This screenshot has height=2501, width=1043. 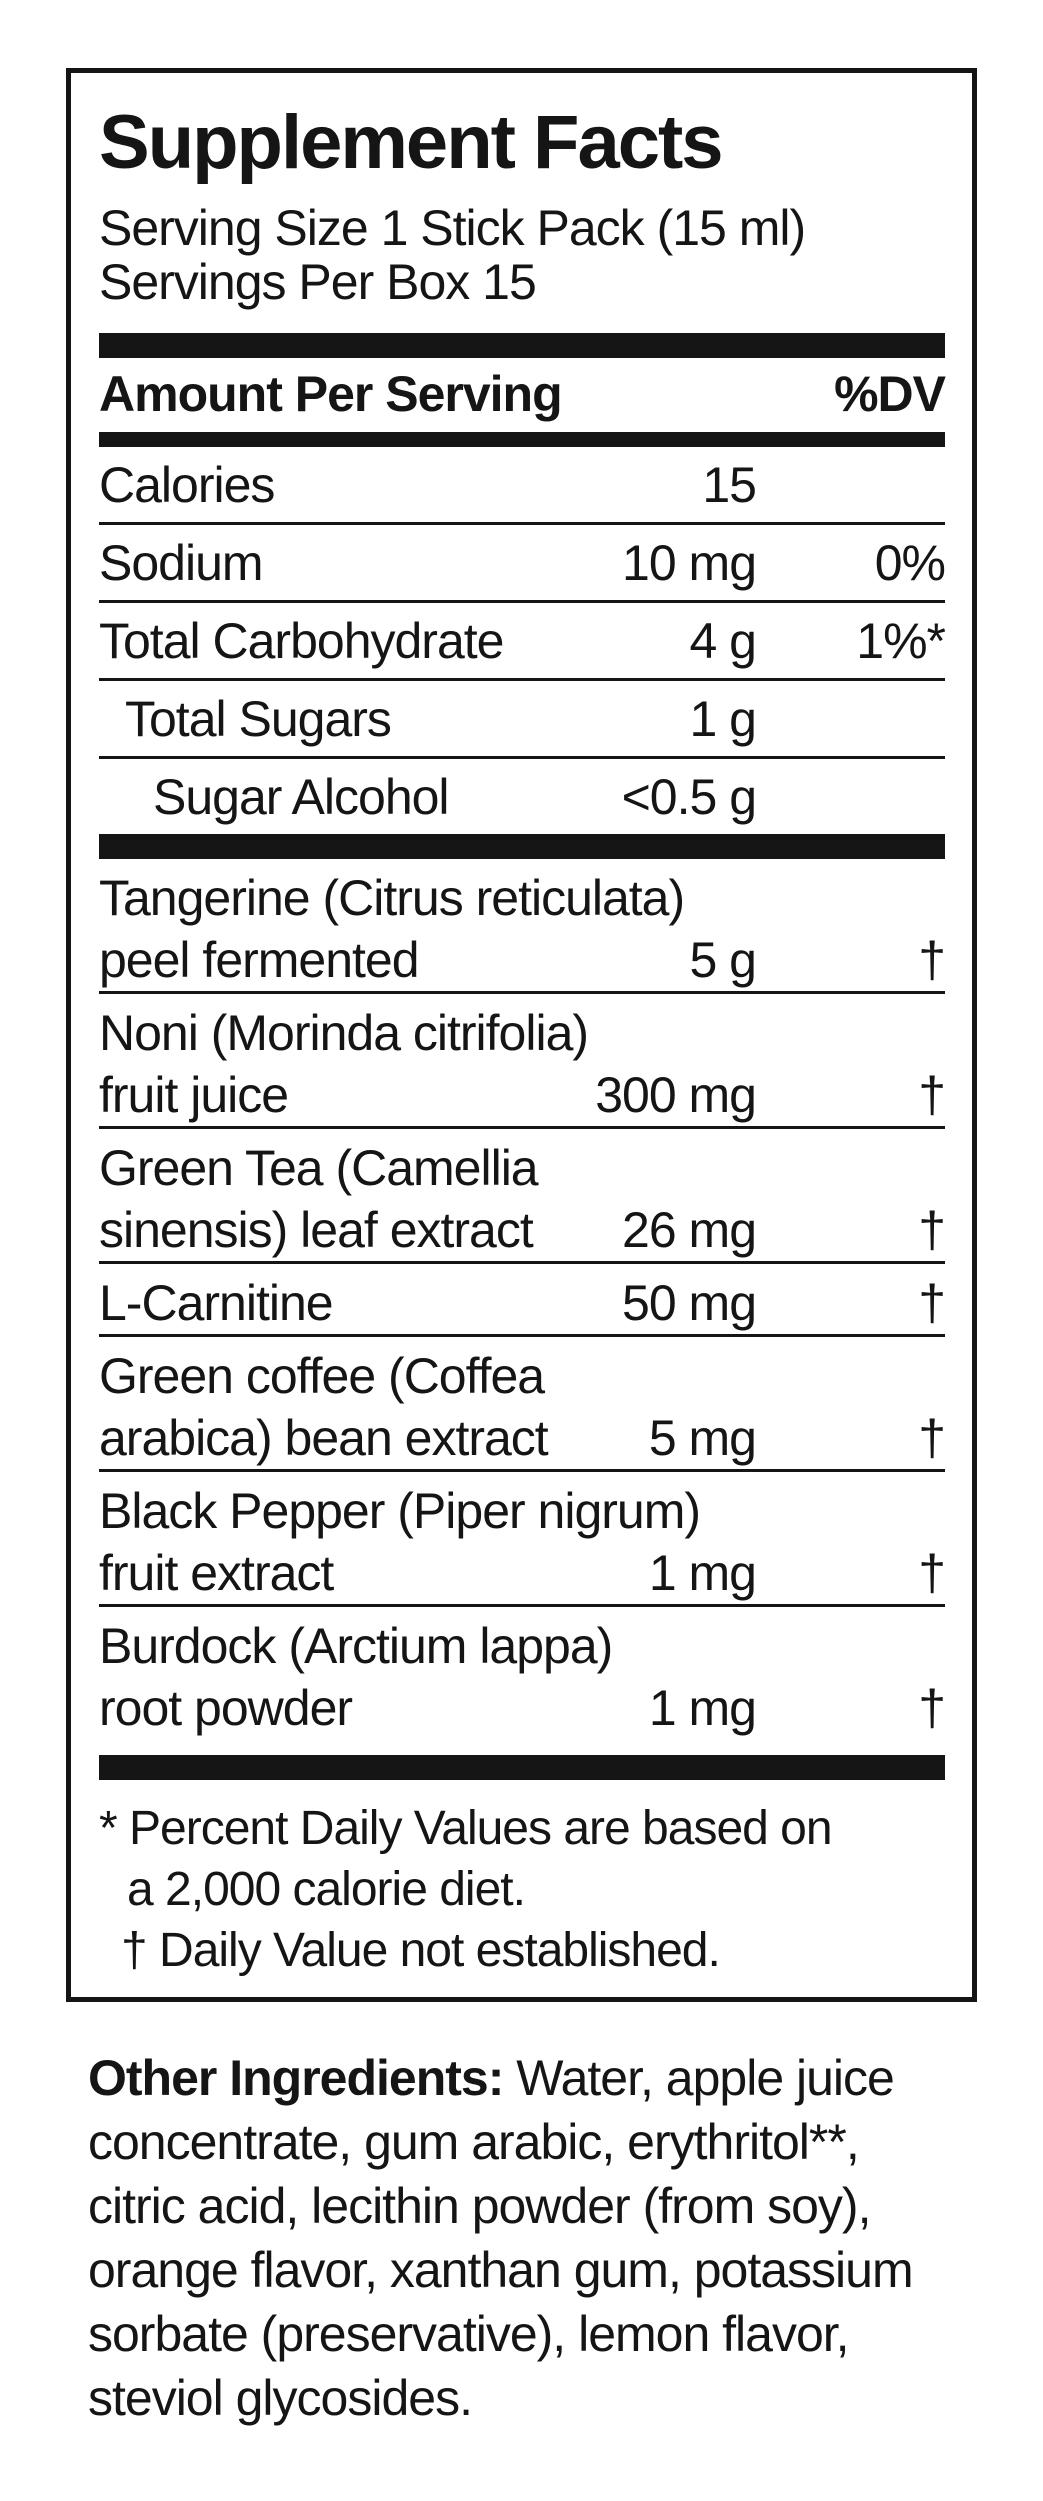 What do you see at coordinates (522, 564) in the screenshot?
I see `nutrient-row-sodium: Sodium 10 mg 0%` at bounding box center [522, 564].